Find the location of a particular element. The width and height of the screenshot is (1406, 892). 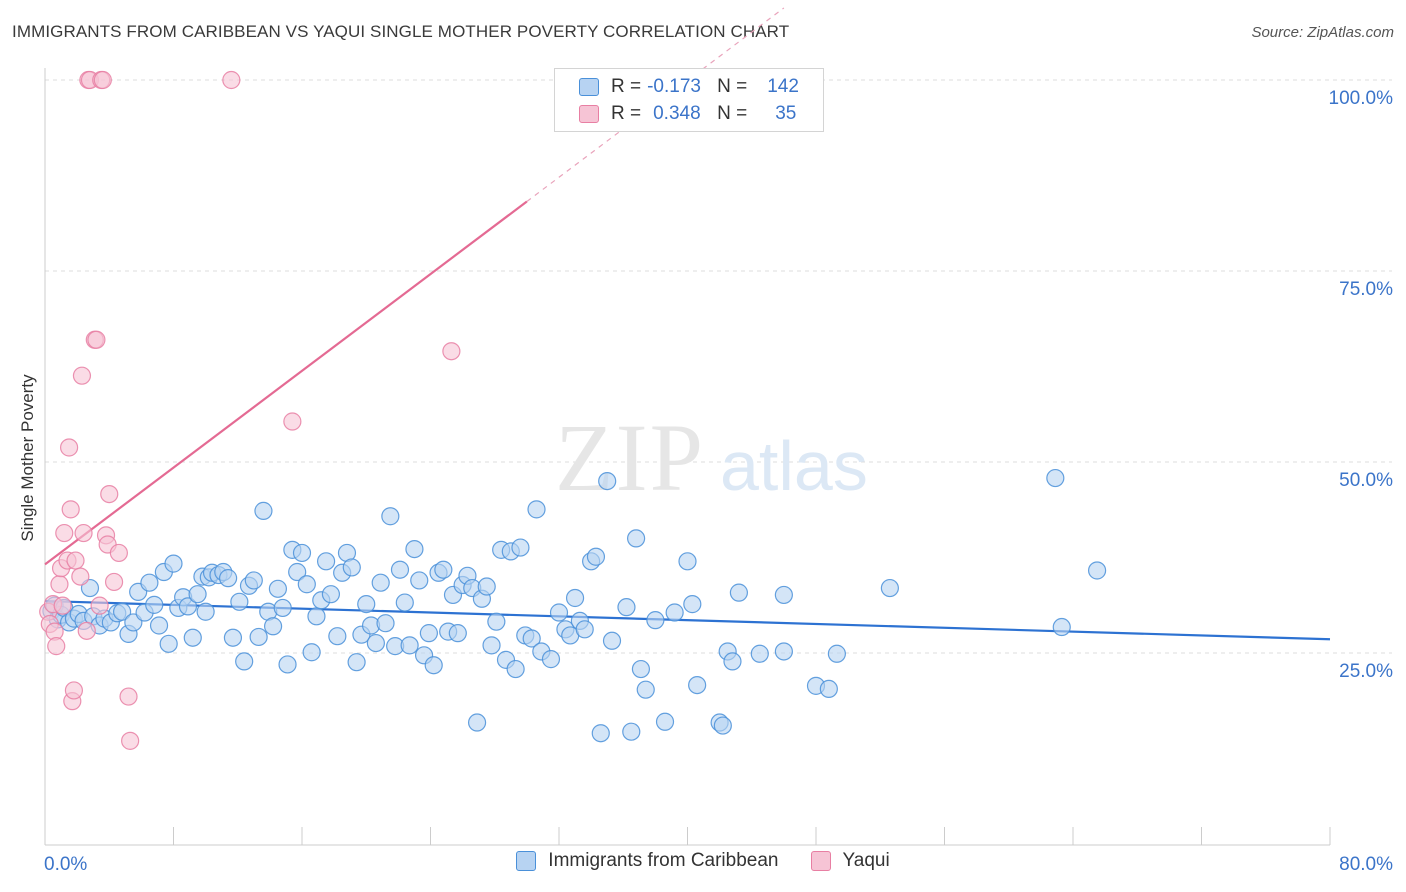

stats-legend: R = -0.173 N = 142 R = 0.348 N = 35 is located at coordinates (689, 100).